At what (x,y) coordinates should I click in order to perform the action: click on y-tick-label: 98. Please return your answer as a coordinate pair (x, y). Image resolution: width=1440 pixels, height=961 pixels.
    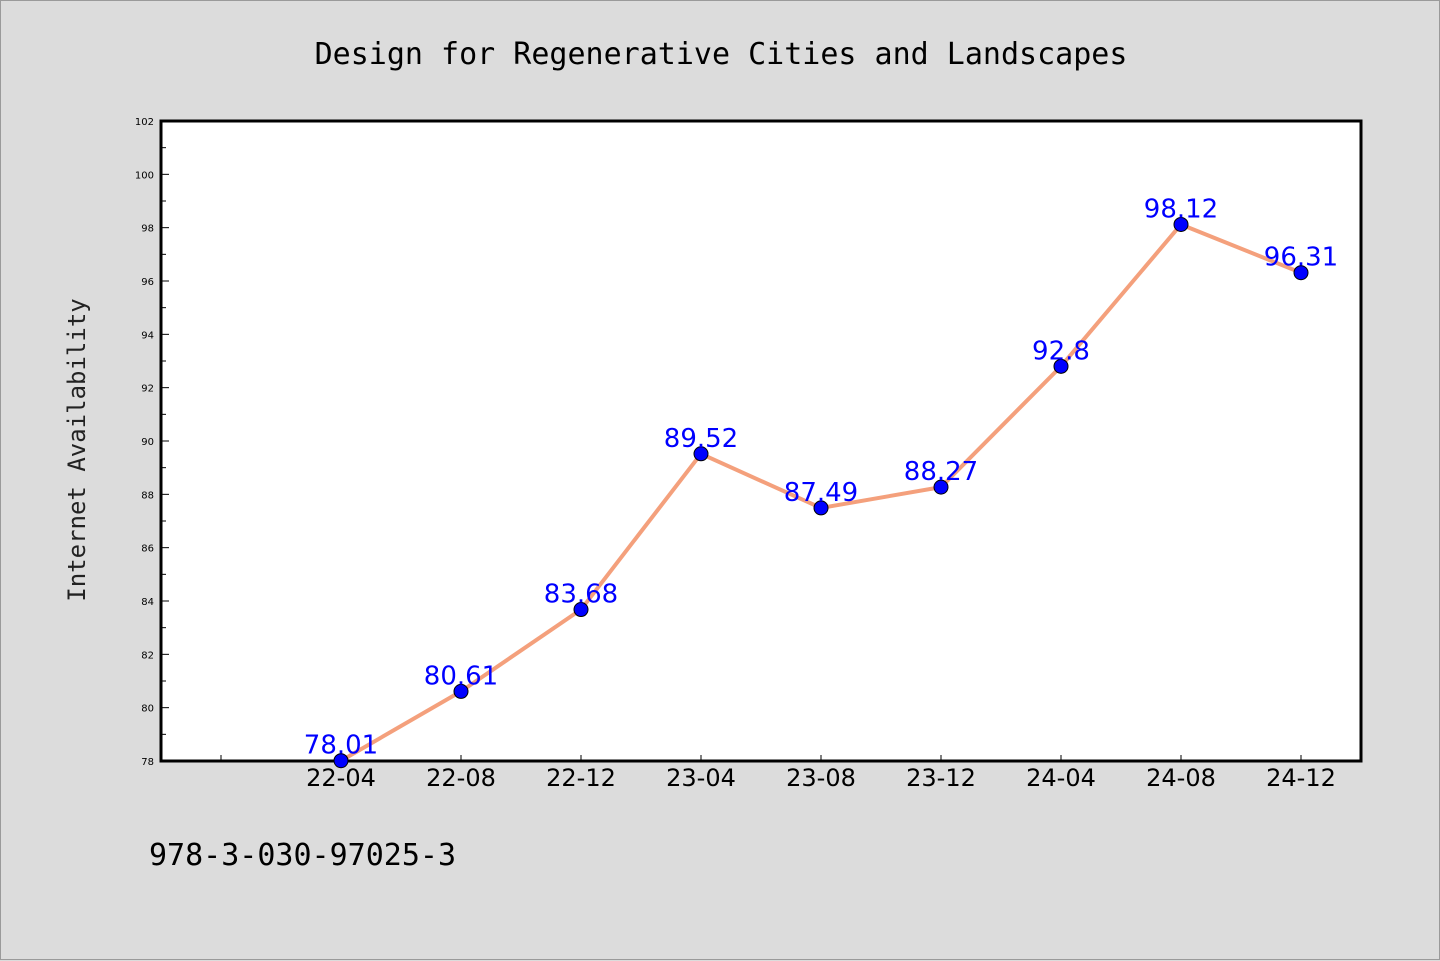
    Looking at the image, I should click on (147, 229).